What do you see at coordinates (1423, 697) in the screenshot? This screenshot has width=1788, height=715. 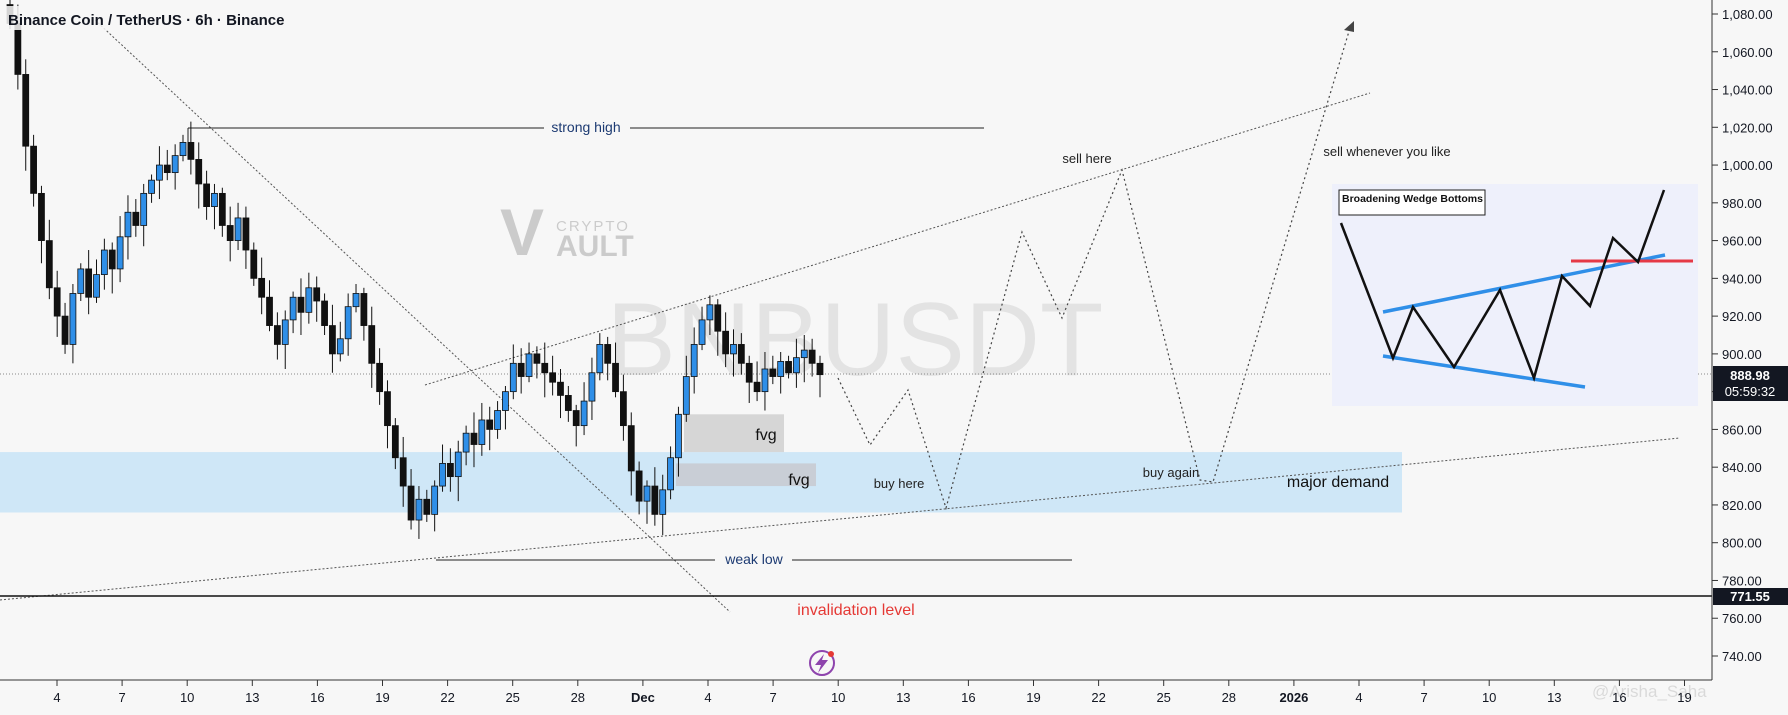 I see `time-tick-label: 7` at bounding box center [1423, 697].